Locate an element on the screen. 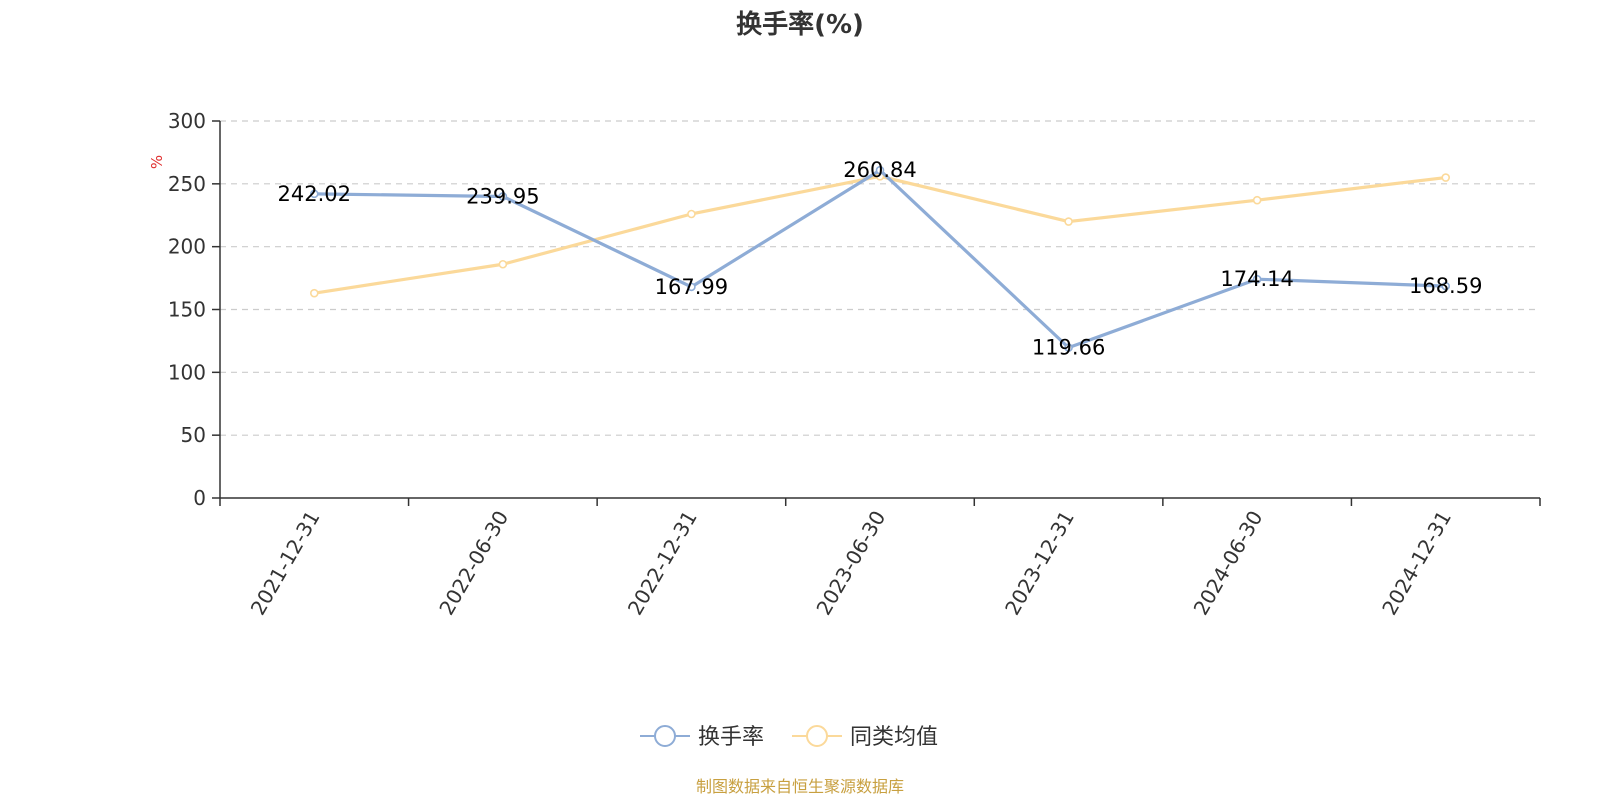 The image size is (1600, 800). y-tick-label: 50 is located at coordinates (193, 435).